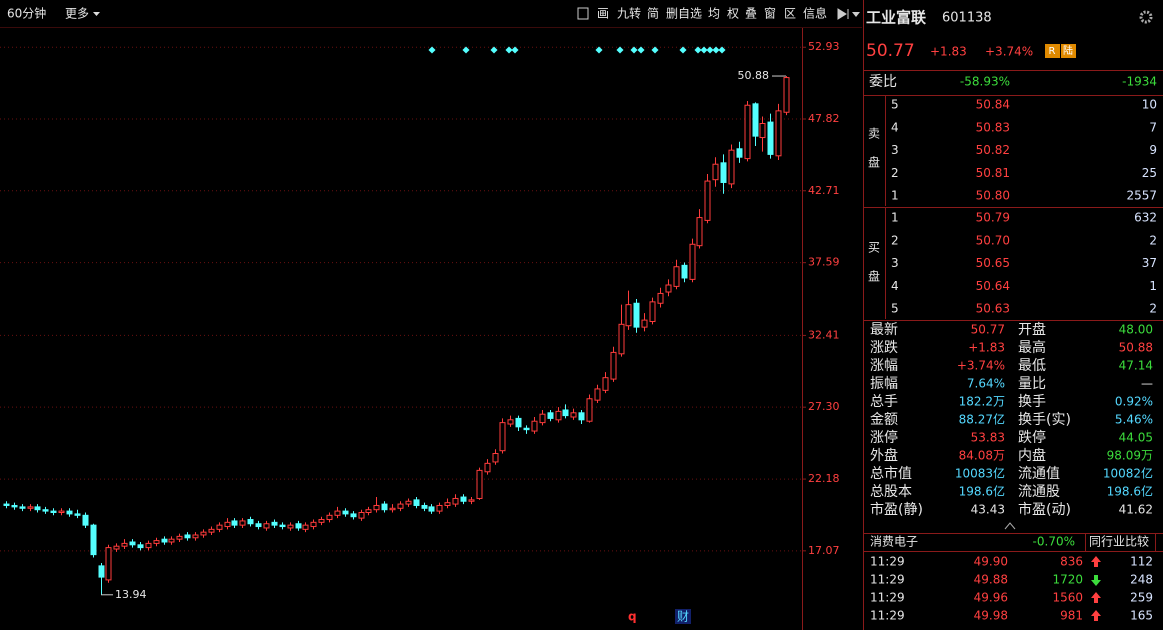  Describe the element at coordinates (1153, 309) in the screenshot. I see `level-volume: 2` at that location.